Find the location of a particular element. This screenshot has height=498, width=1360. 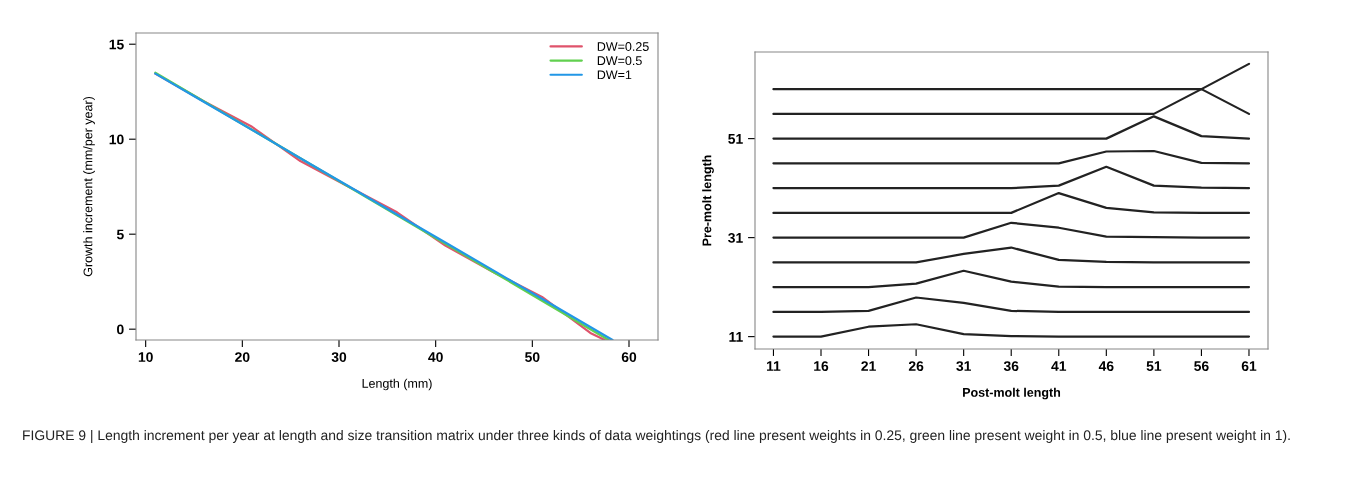

y-axis-title: Growth increment (mm/per year) is located at coordinates (89, 186).